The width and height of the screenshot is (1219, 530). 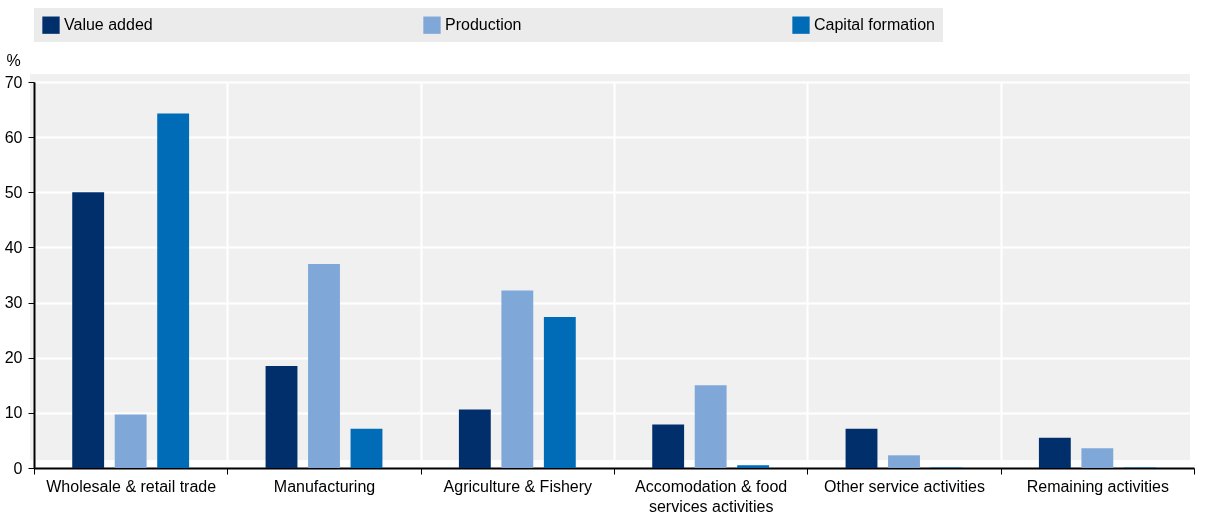 I want to click on x-tick-label: Other service activities, so click(x=904, y=486).